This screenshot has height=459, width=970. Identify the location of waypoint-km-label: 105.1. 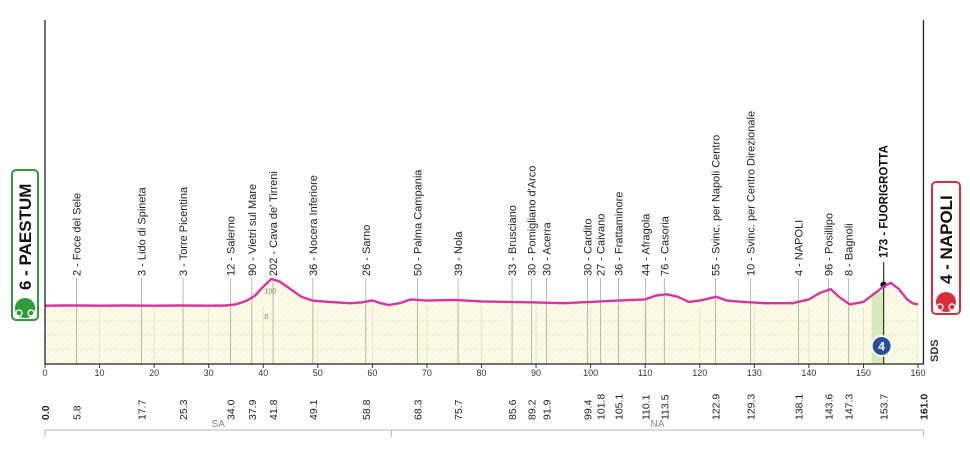
(619, 407).